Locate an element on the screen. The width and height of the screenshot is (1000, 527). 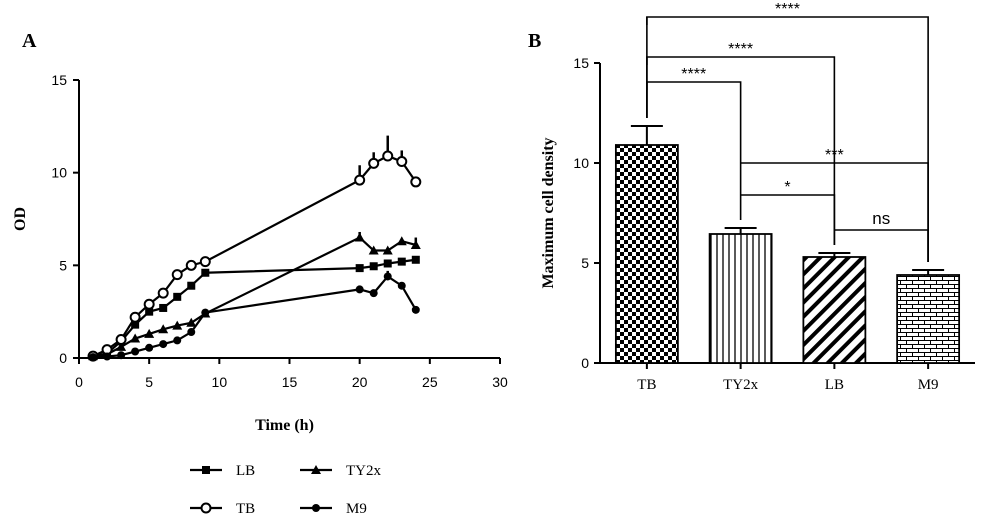
legend-label: LB is located at coordinates (245, 471).